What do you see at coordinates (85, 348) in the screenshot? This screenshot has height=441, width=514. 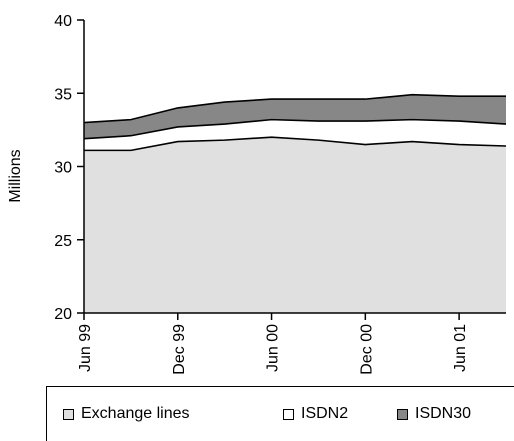 I see `x-tick-label: Jun 99` at bounding box center [85, 348].